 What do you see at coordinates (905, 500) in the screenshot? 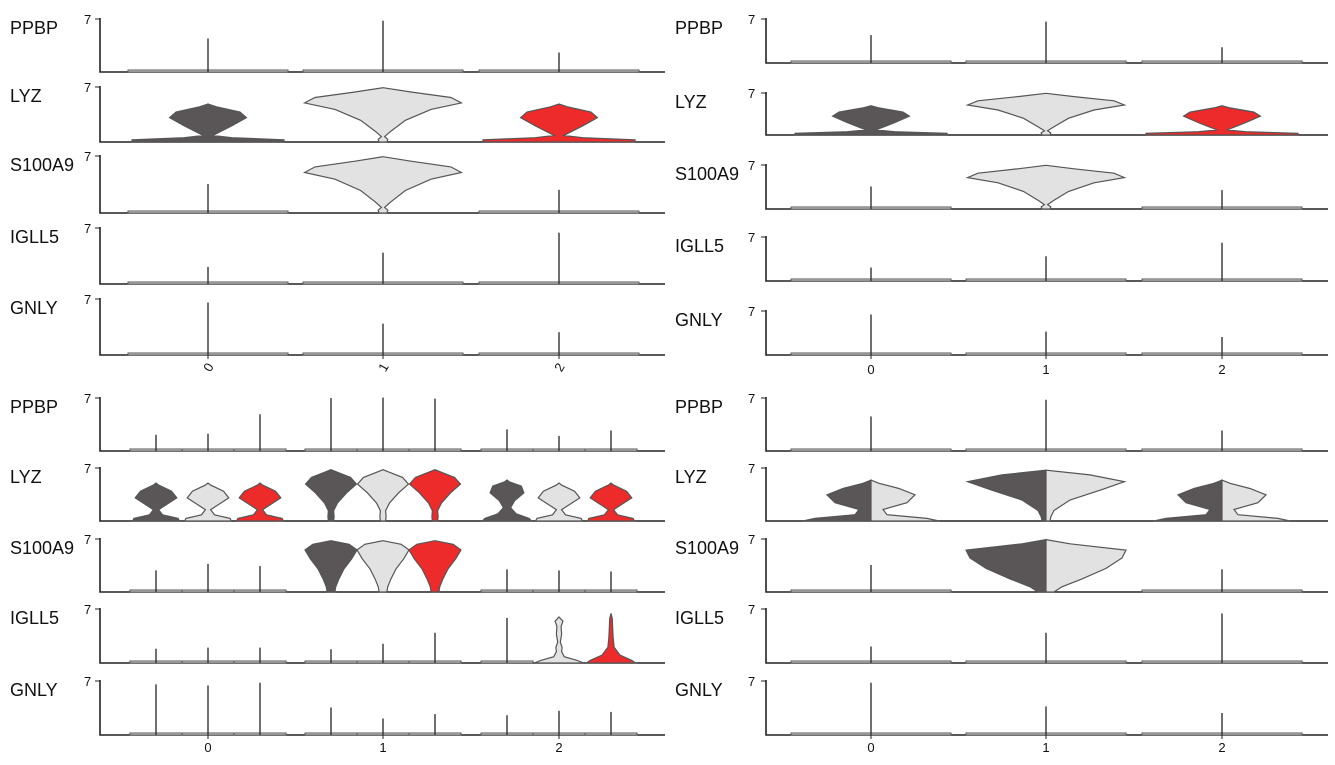
I see `violin-lyz-cat-0-violin-right` at bounding box center [905, 500].